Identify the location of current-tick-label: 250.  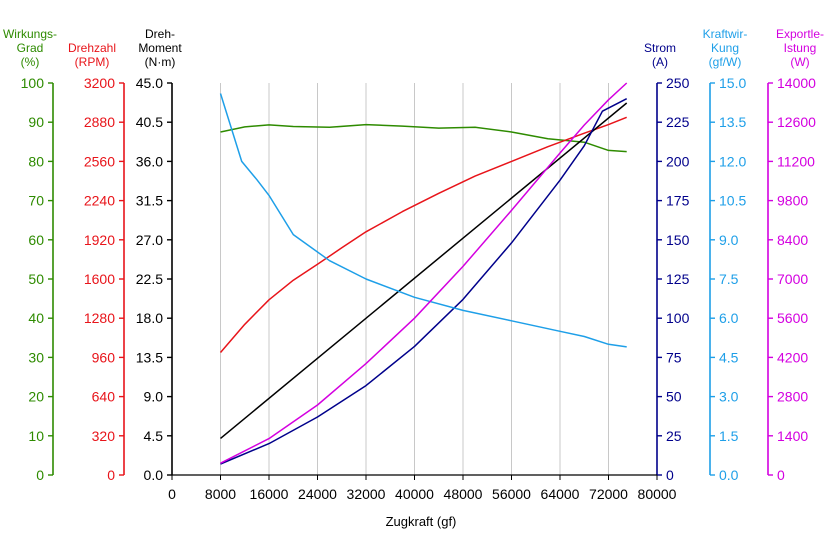
(678, 83).